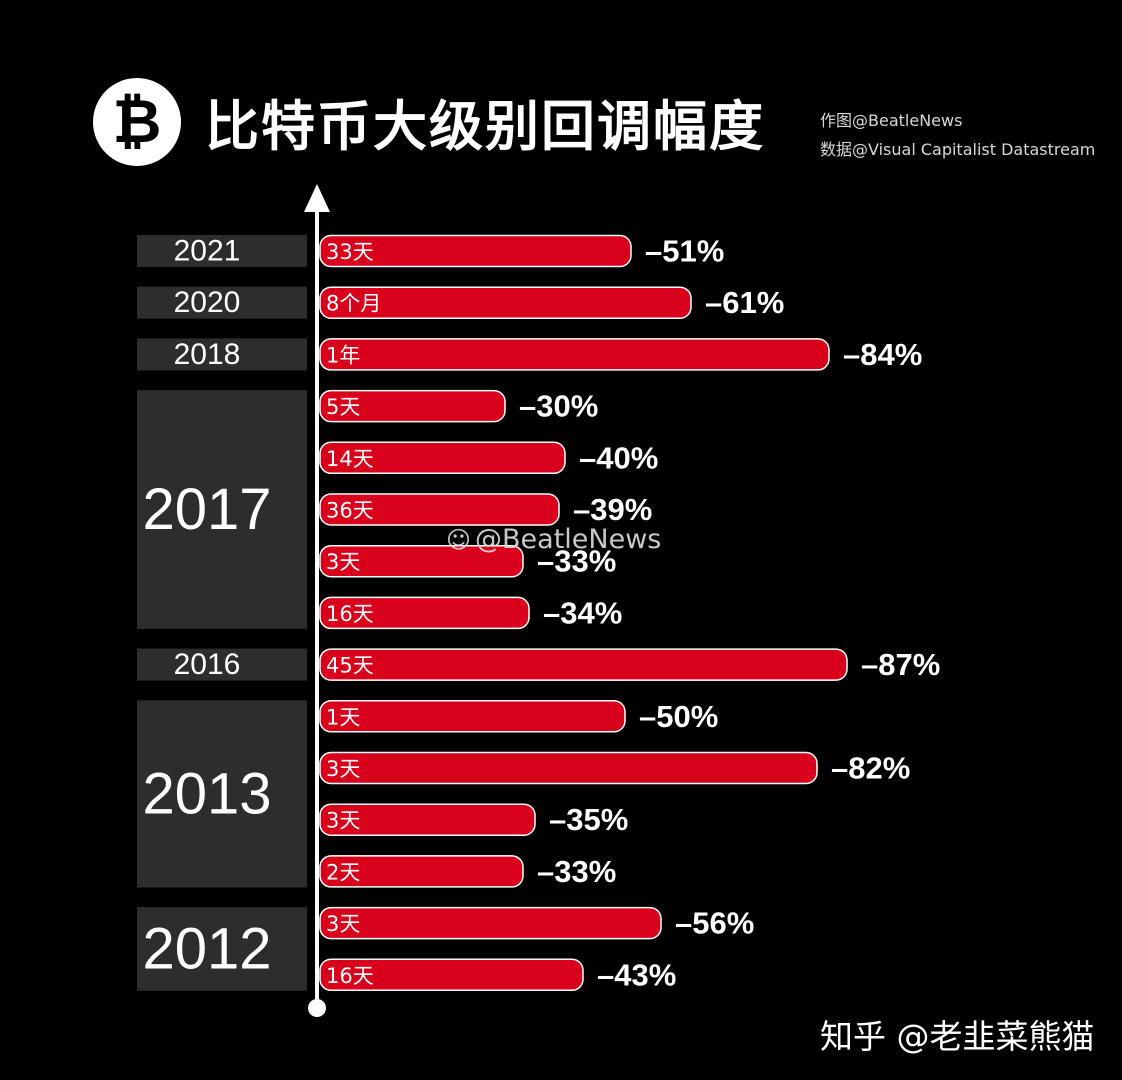 This screenshot has width=1122, height=1080. Describe the element at coordinates (900, 664) in the screenshot. I see `bar-value-label: –87%` at that location.